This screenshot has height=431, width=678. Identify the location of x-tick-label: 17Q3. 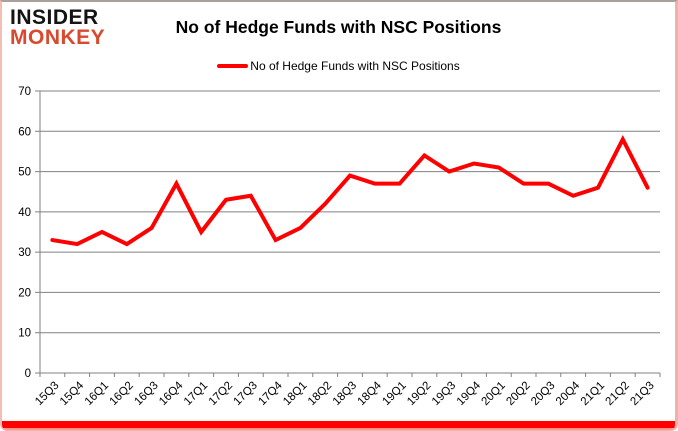
(246, 394).